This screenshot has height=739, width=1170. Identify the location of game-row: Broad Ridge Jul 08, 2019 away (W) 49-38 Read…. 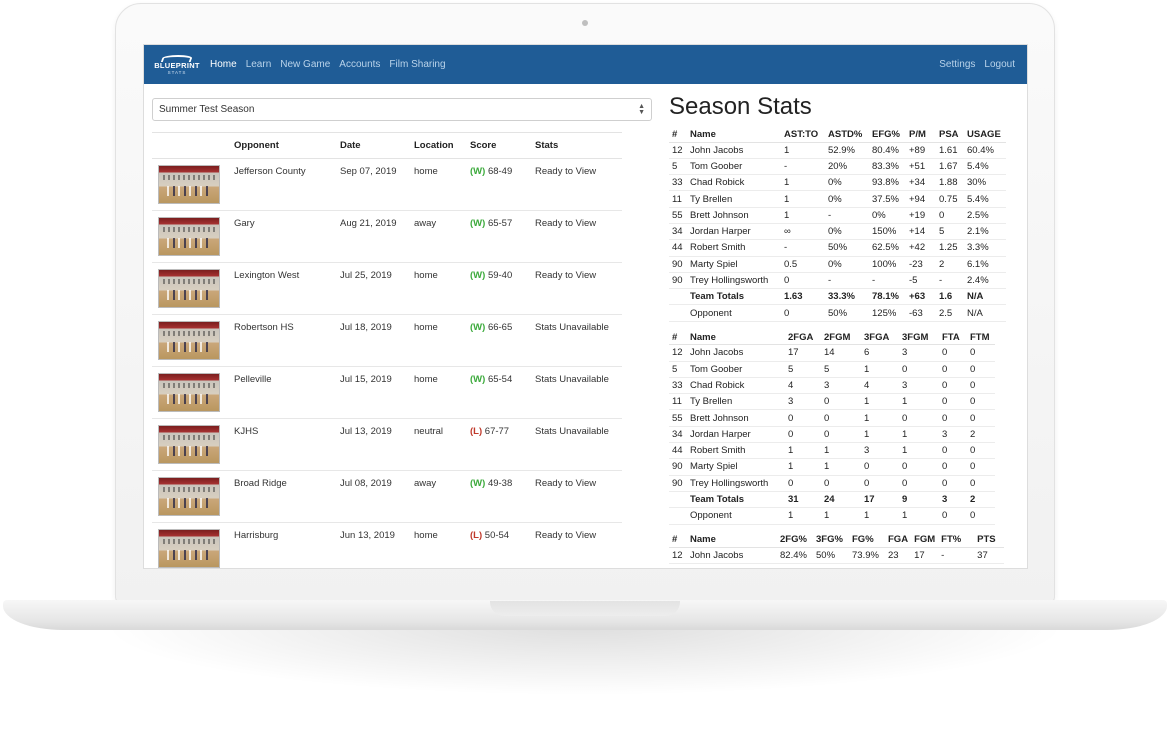
(387, 496).